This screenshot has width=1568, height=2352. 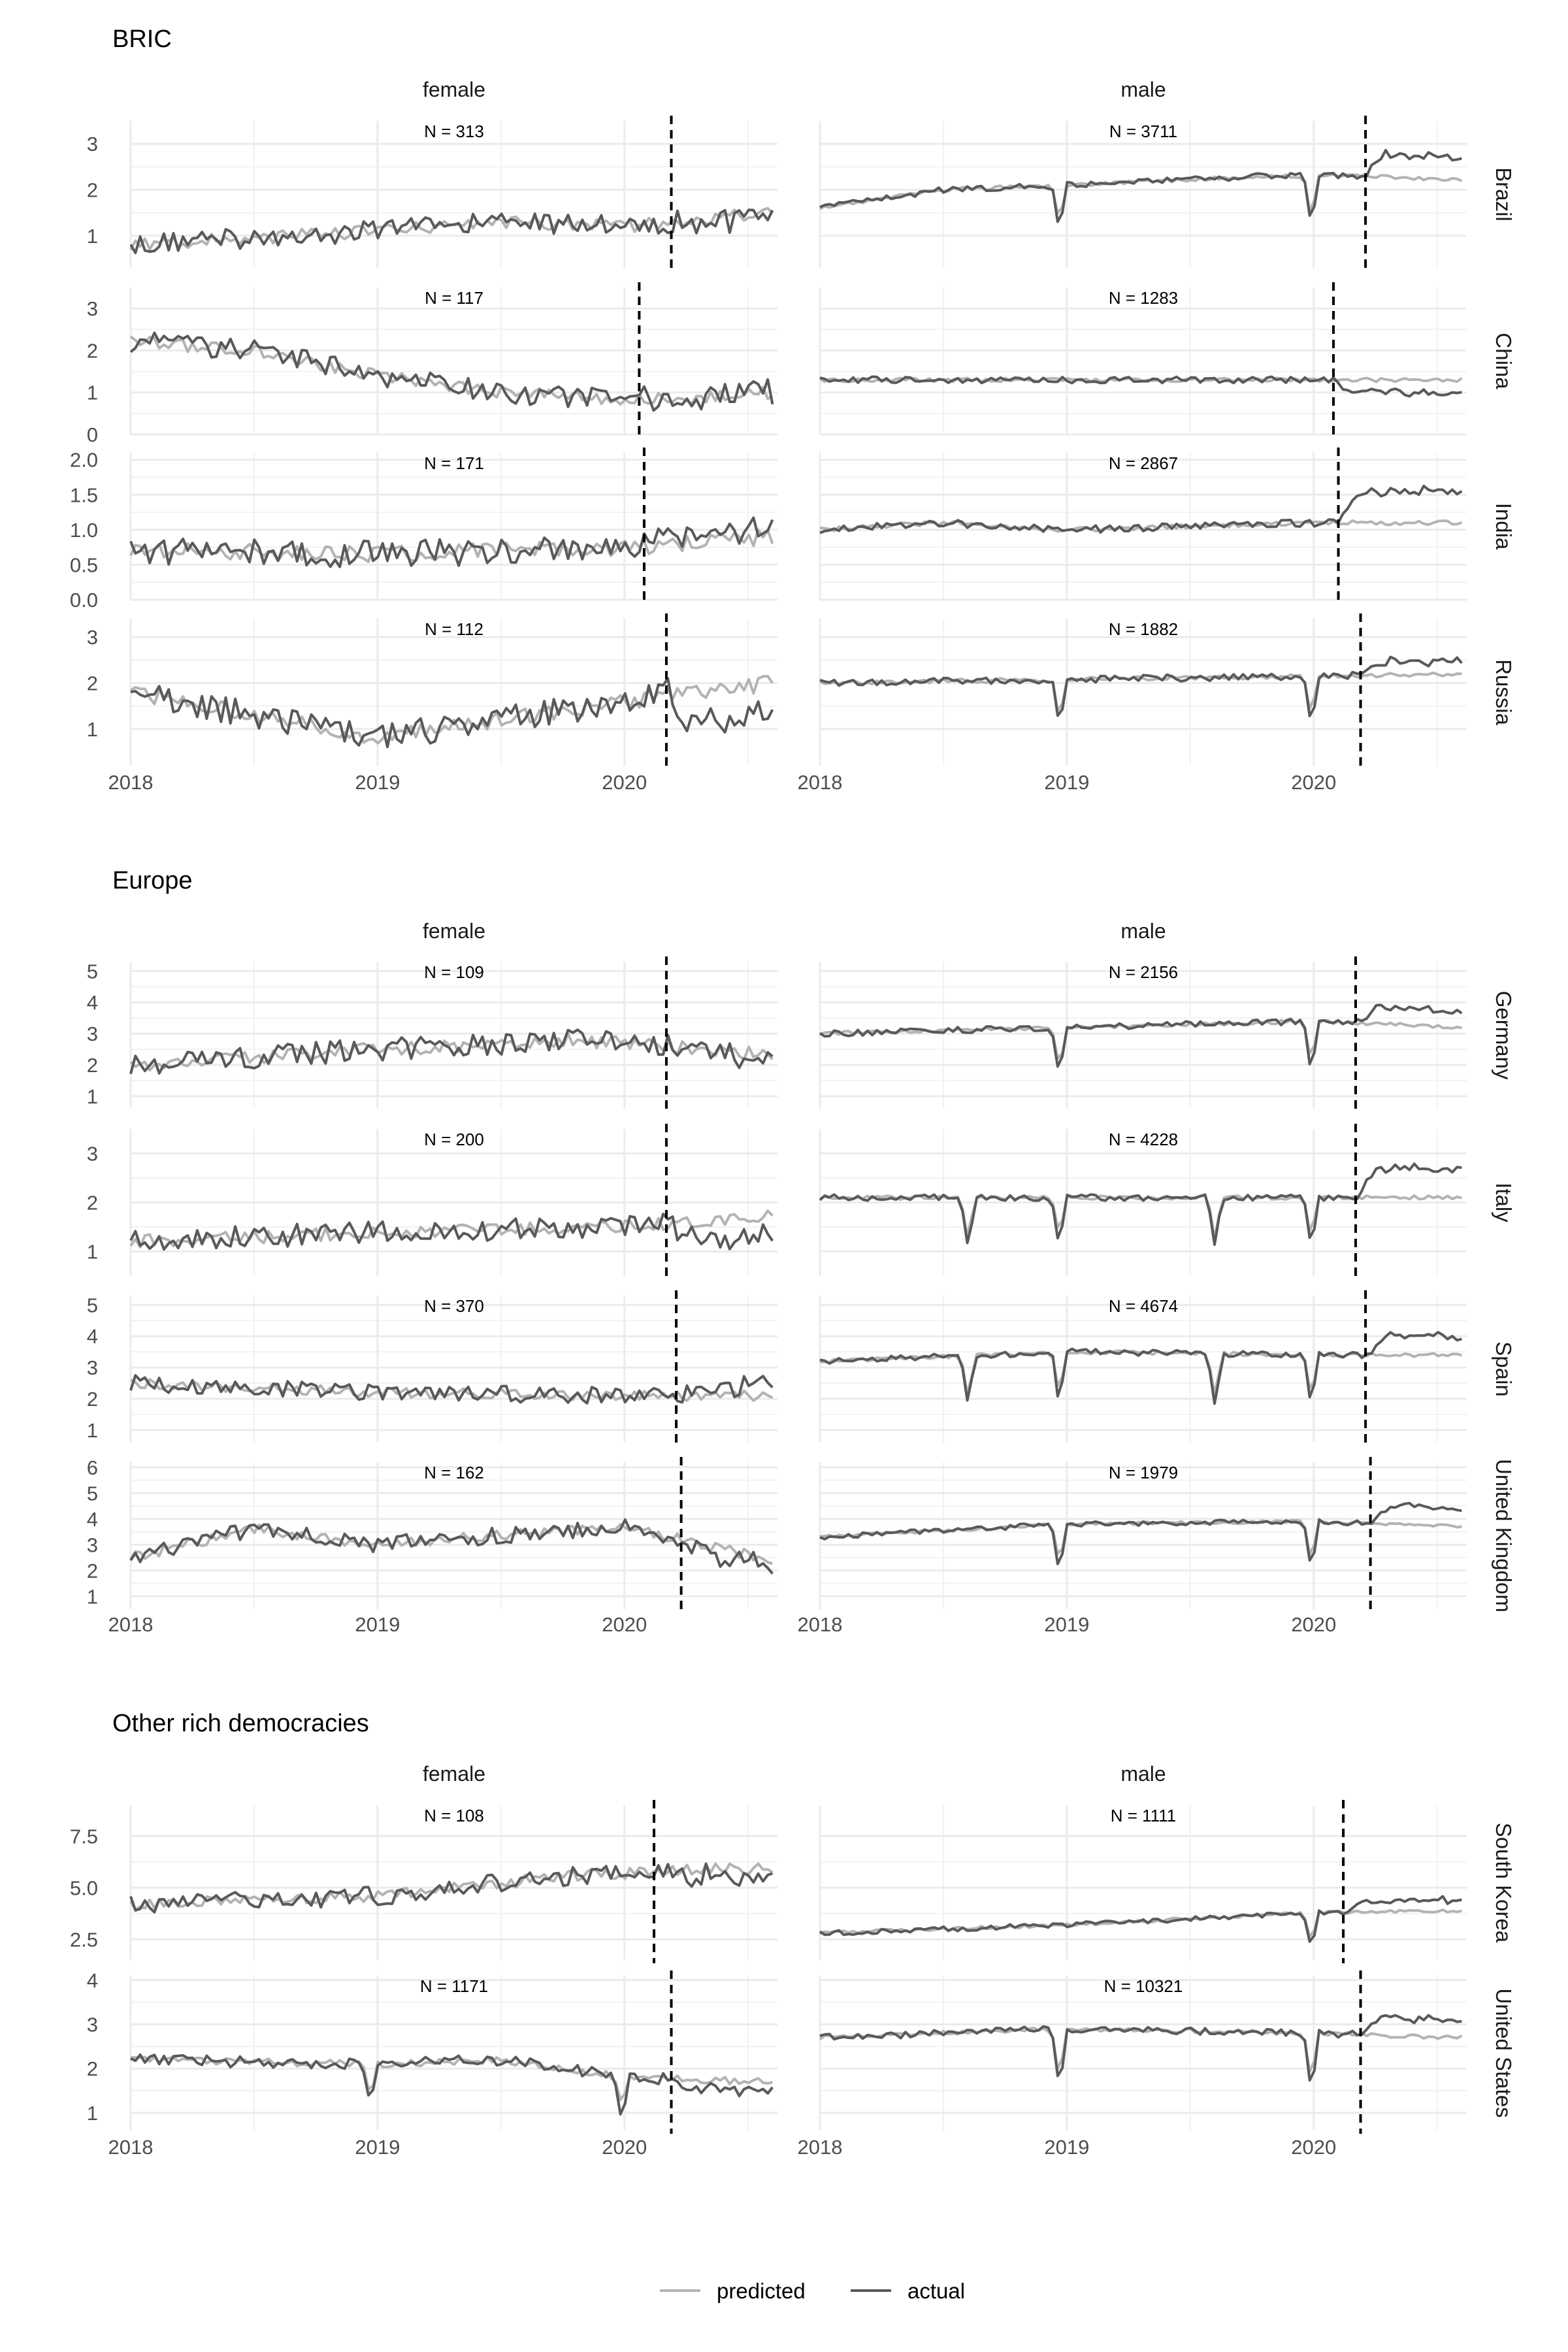 What do you see at coordinates (1504, 1535) in the screenshot?
I see `strip-label-country: United Kingdom` at bounding box center [1504, 1535].